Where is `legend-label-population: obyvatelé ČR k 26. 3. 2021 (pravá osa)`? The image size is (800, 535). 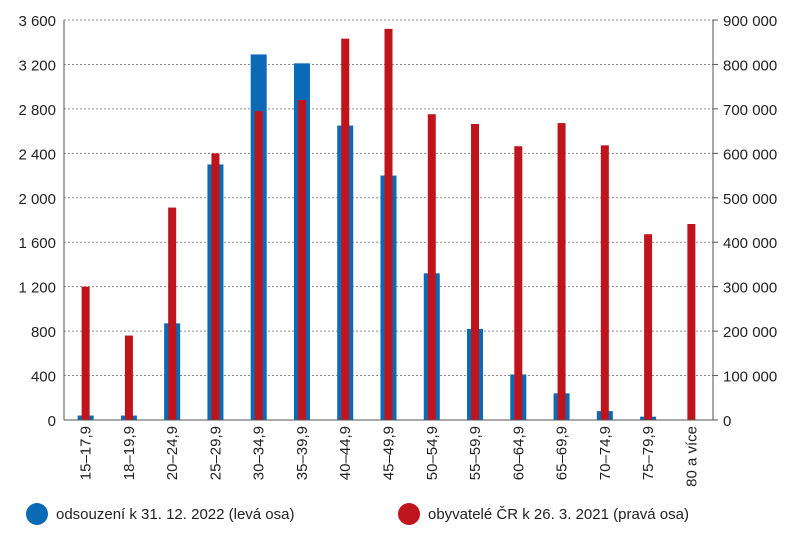
legend-label-population: obyvatelé ČR k 26. 3. 2021 (pravá osa) is located at coordinates (558, 514).